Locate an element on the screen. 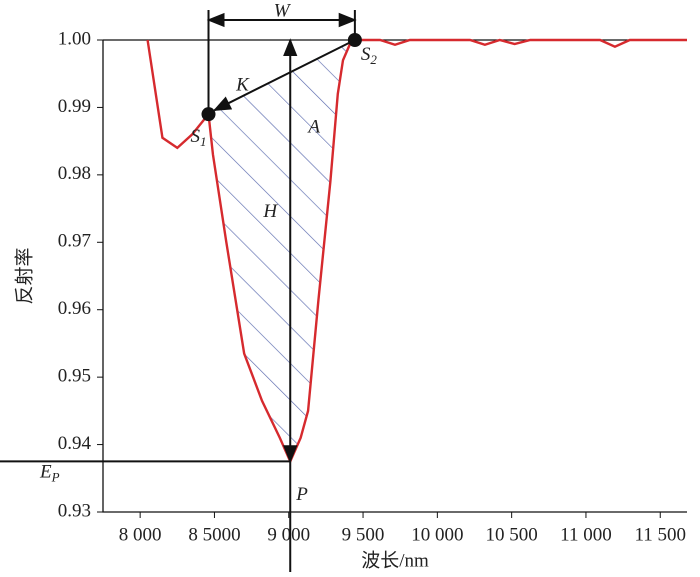 The height and width of the screenshot is (577, 700). y-tick-label: 0.94 is located at coordinates (75, 443).